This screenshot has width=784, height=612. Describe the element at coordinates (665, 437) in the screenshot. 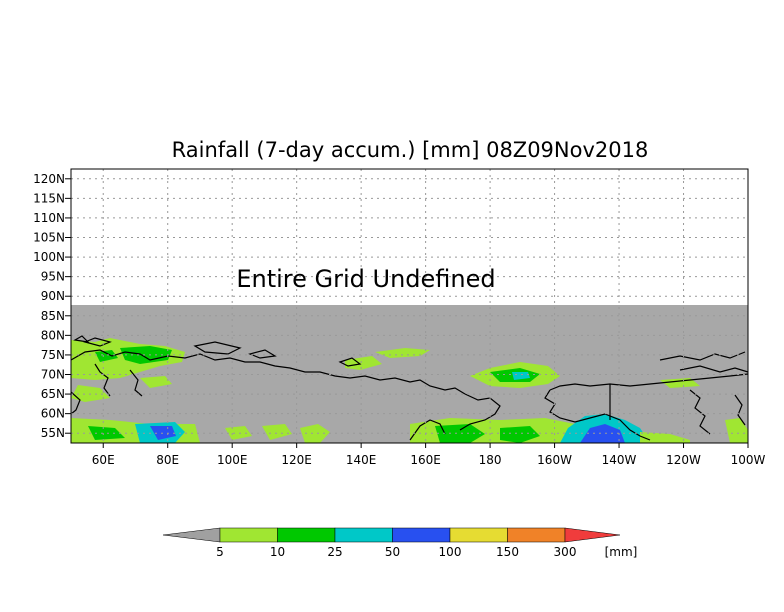

I see `rain-patch-canada` at that location.